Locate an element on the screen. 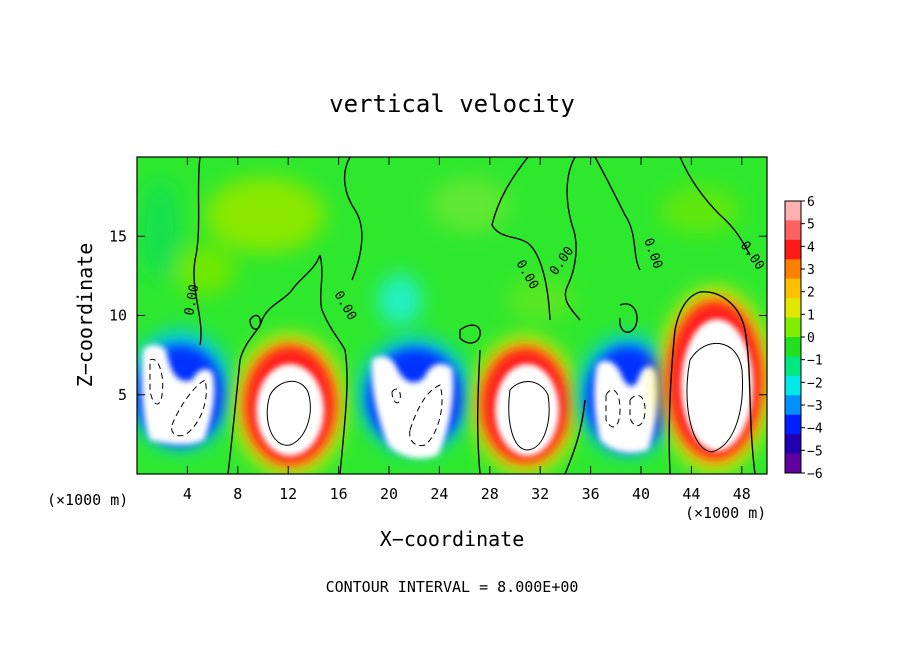  colorbar-tick-label: 2 is located at coordinates (811, 293).